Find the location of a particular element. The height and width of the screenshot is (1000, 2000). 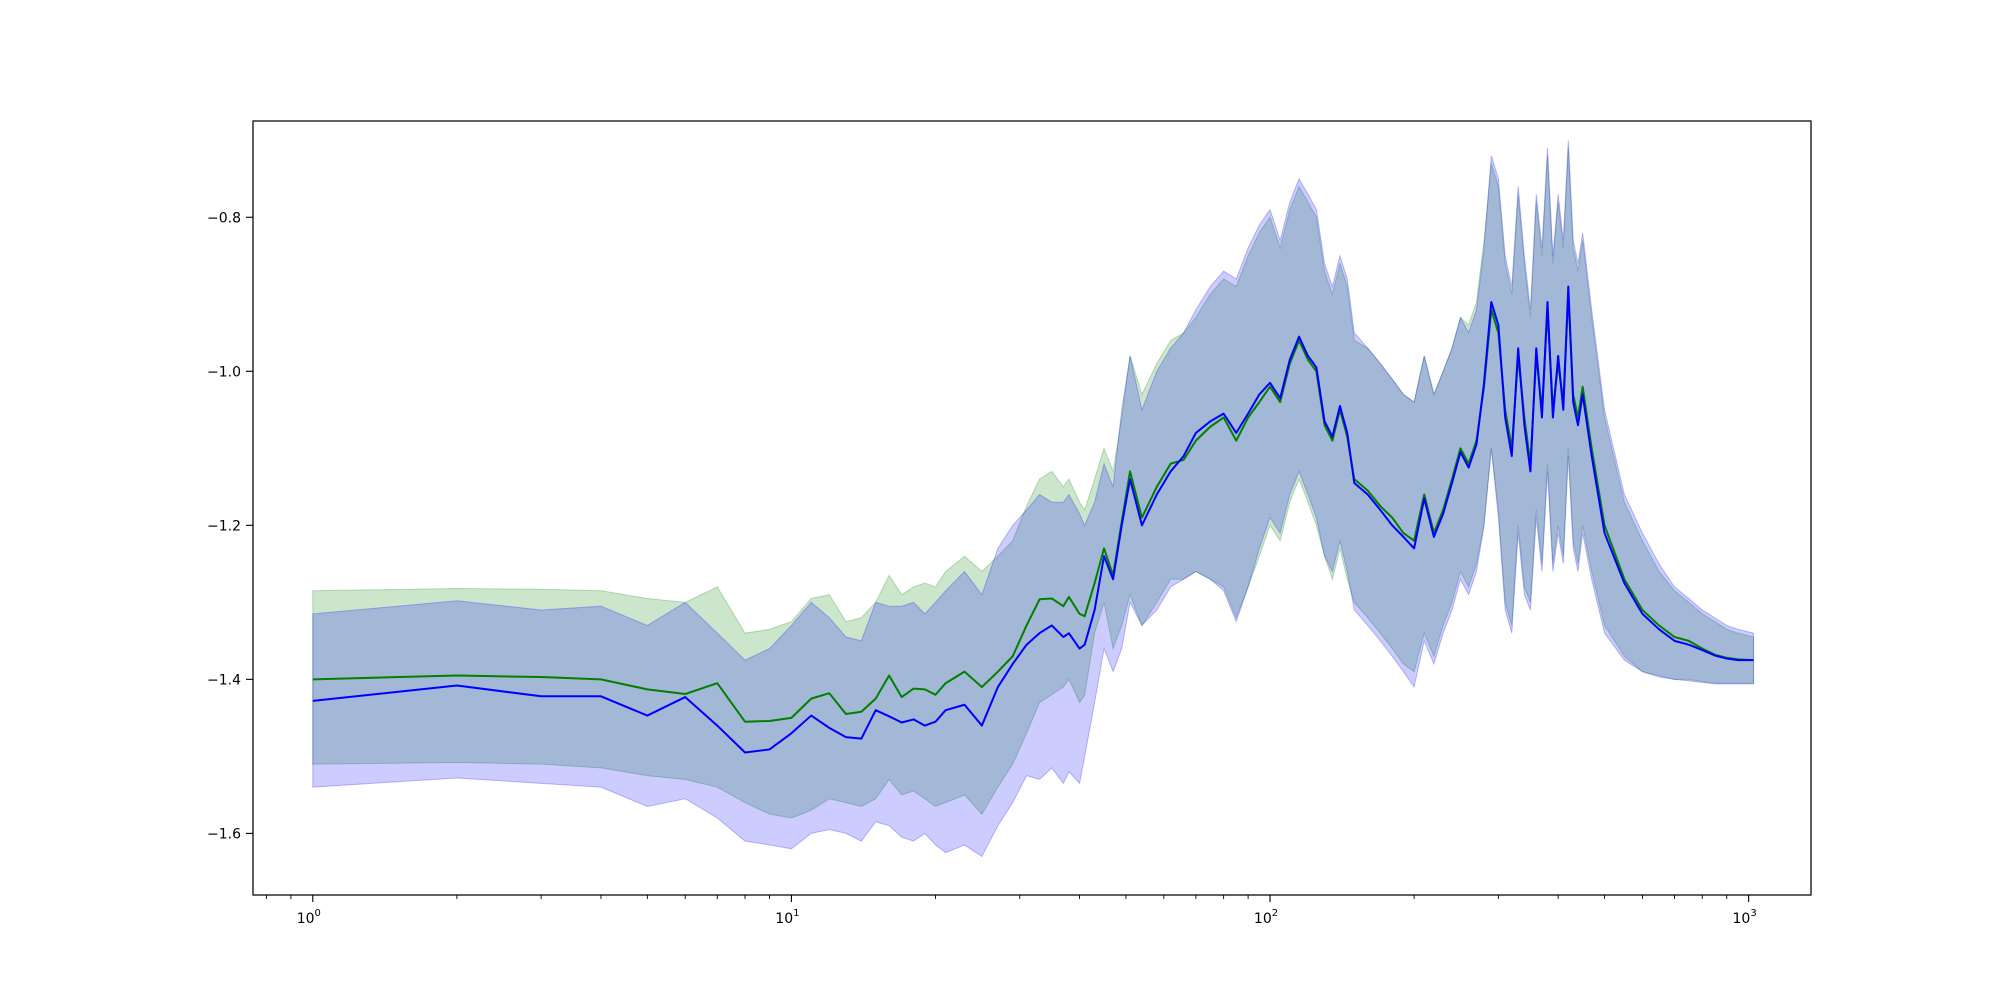

x-tick-label: 10³ is located at coordinates (1745, 917).